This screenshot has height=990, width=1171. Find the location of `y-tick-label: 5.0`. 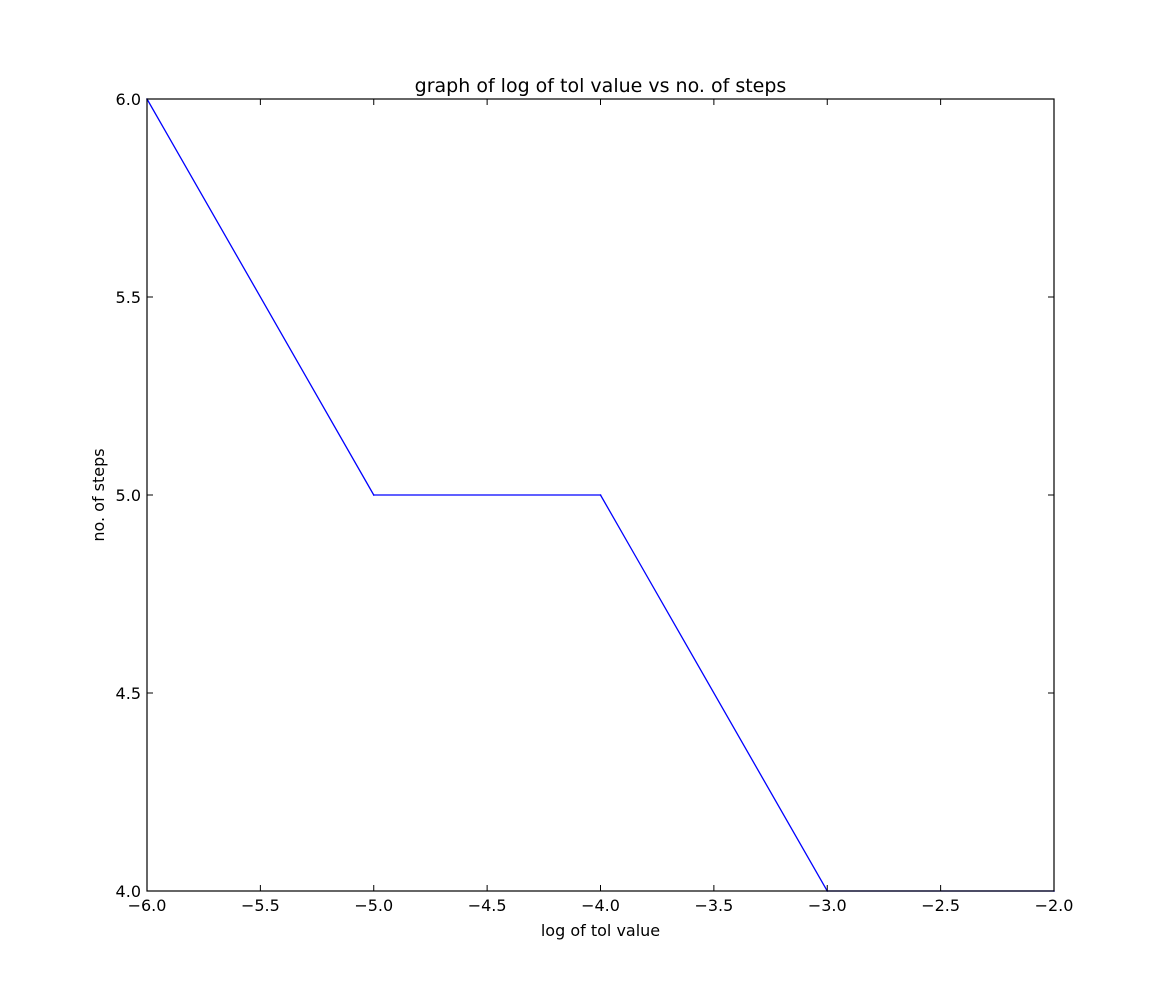

y-tick-label: 5.0 is located at coordinates (128, 495).